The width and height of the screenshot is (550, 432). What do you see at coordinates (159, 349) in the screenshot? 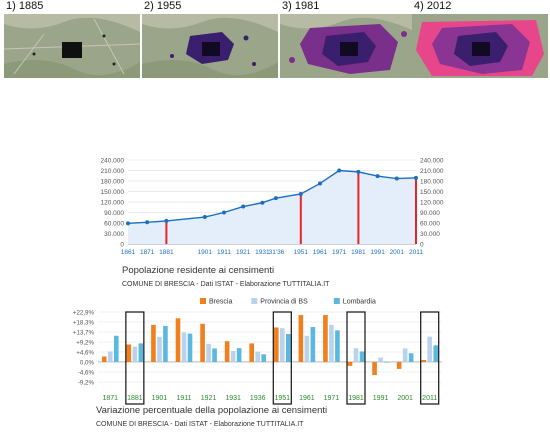
I see `bar-provincia-di-bs-1901` at bounding box center [159, 349].